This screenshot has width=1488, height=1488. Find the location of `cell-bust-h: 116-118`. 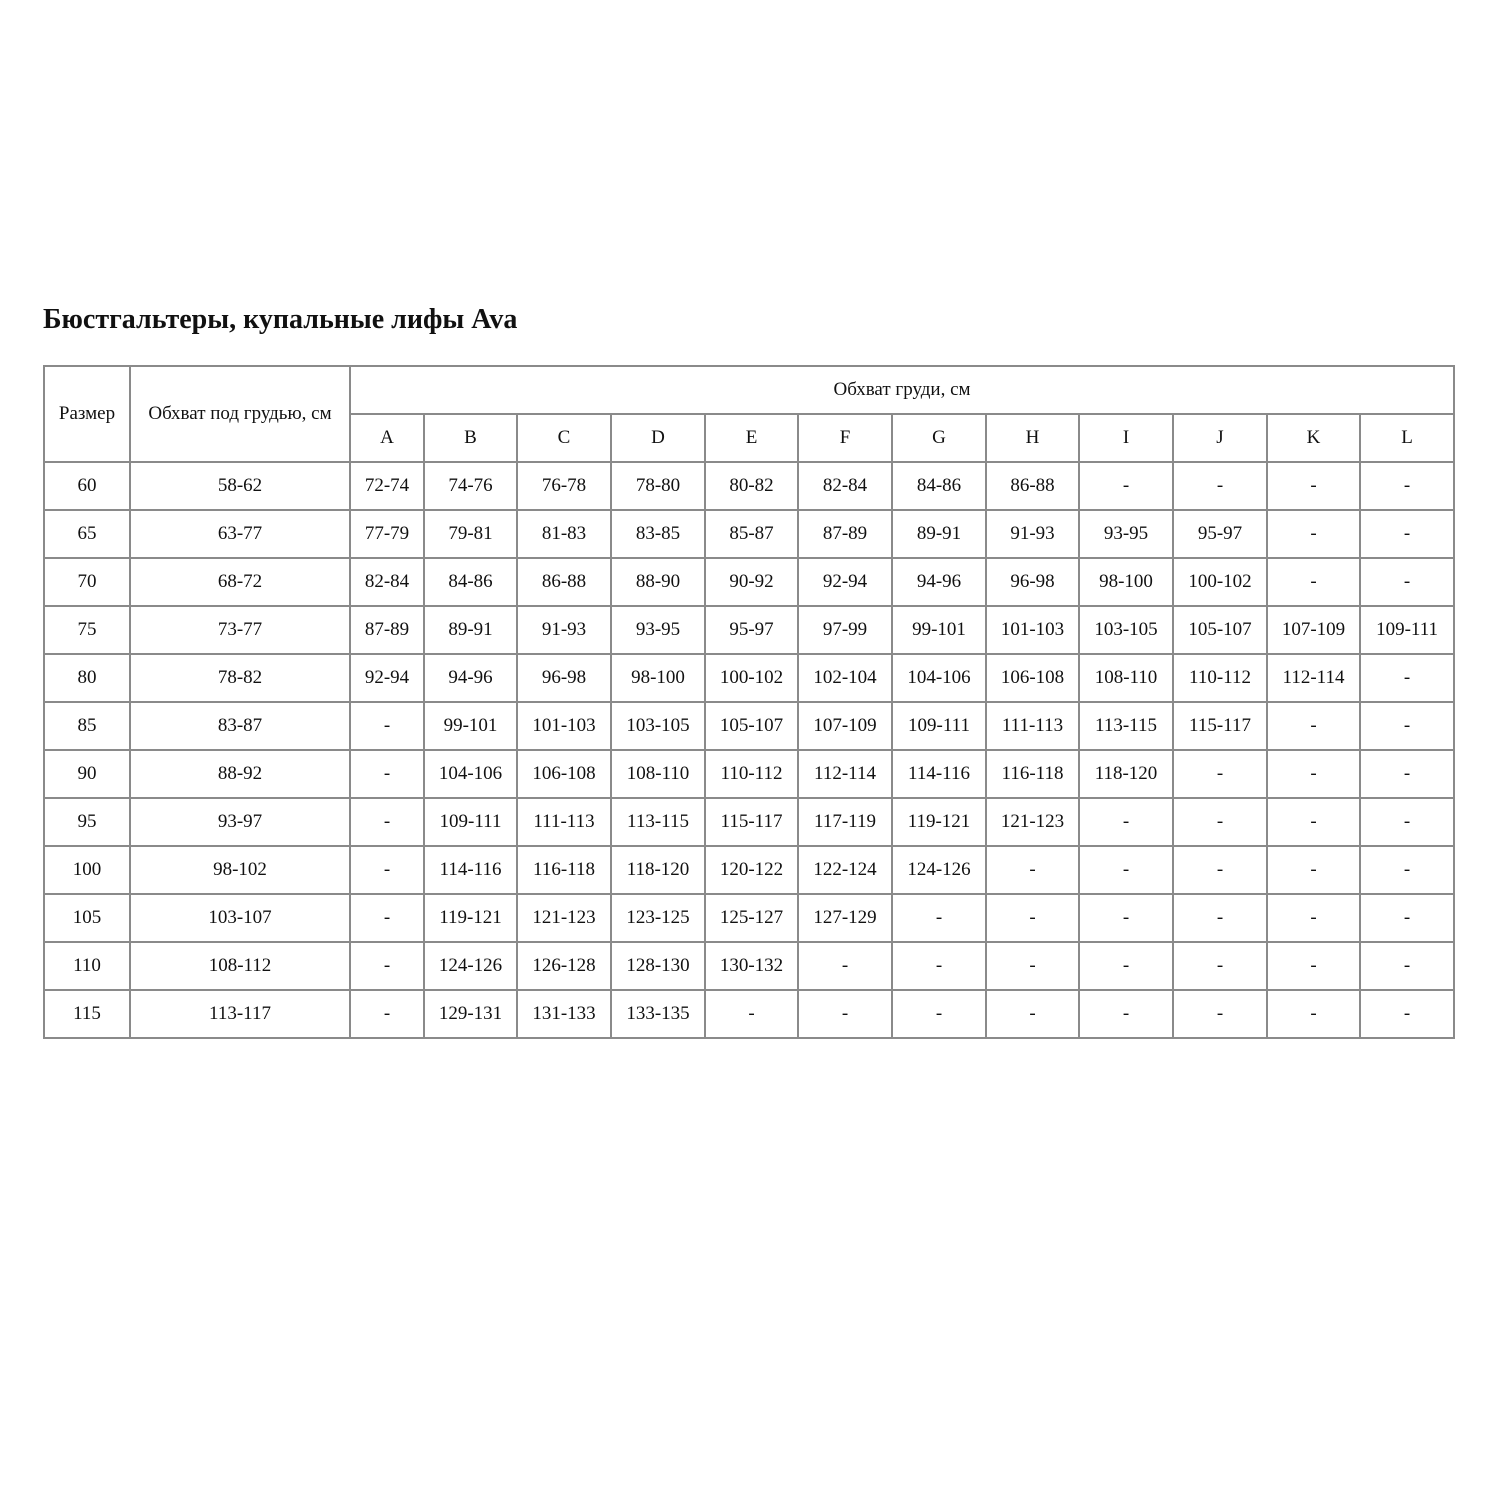

cell-bust-h: 116-118 is located at coordinates (1032, 774).